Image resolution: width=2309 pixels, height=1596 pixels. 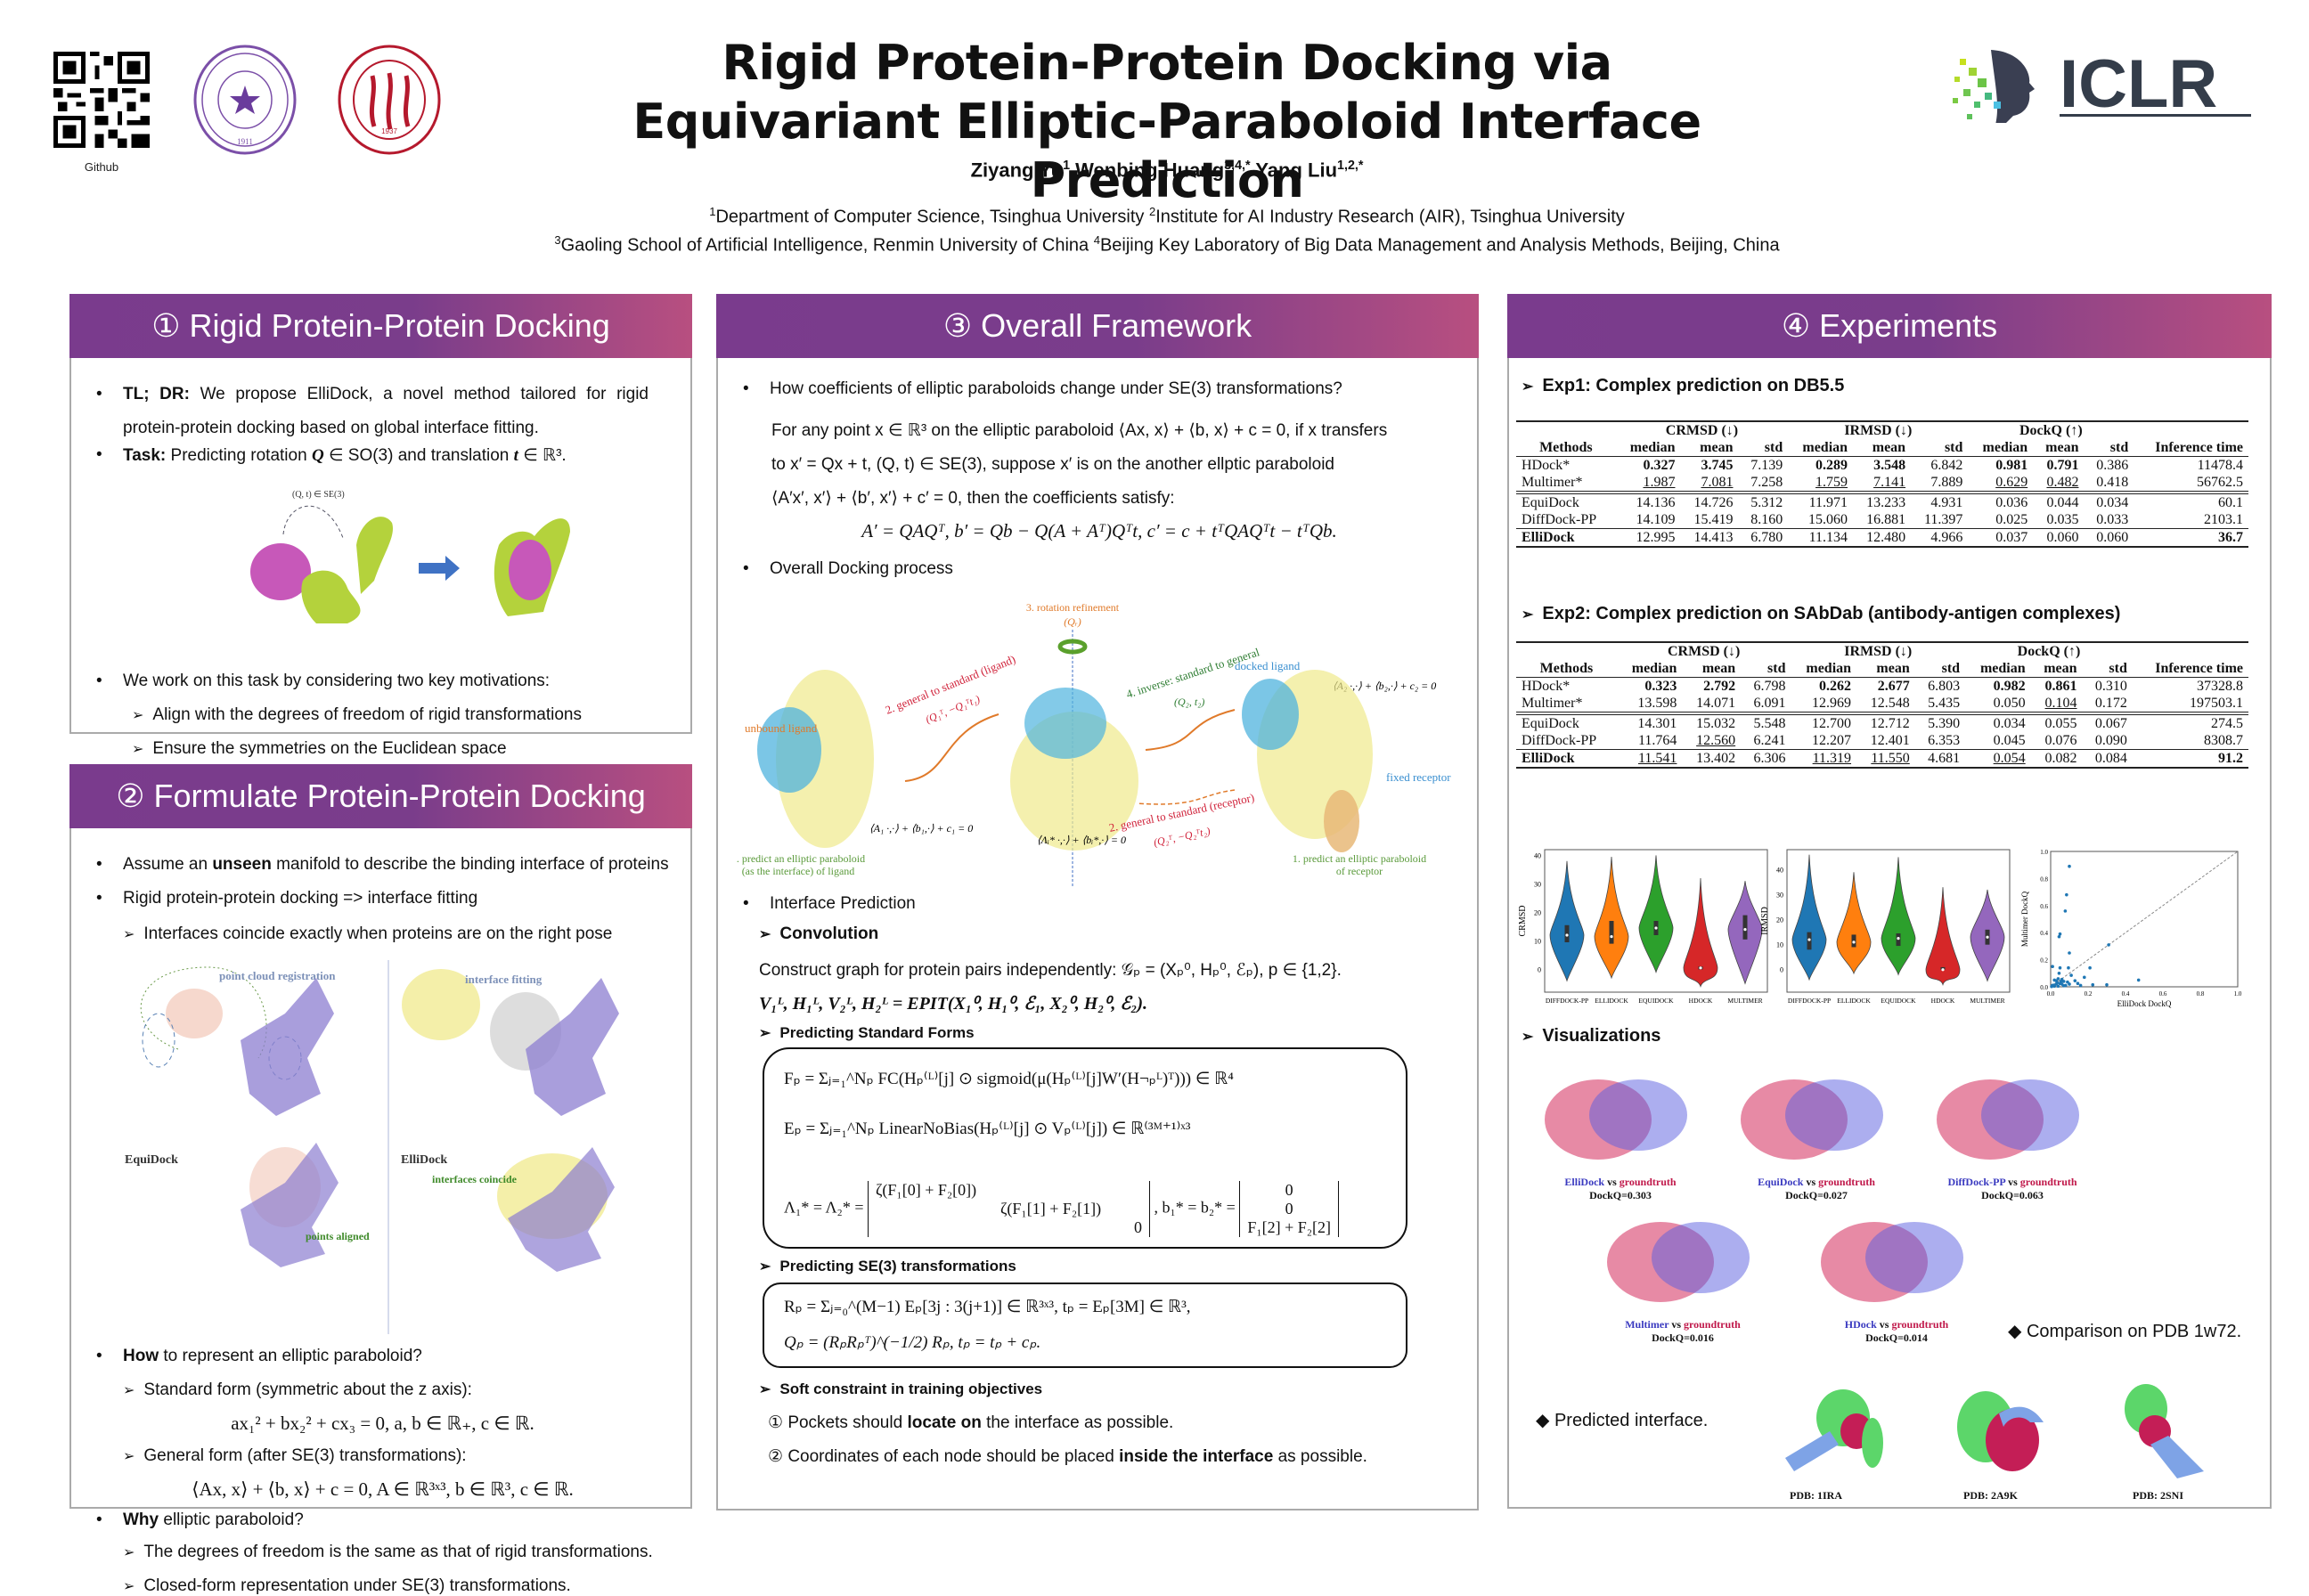 I want to click on table-cell: 11.550, so click(x=1890, y=758).